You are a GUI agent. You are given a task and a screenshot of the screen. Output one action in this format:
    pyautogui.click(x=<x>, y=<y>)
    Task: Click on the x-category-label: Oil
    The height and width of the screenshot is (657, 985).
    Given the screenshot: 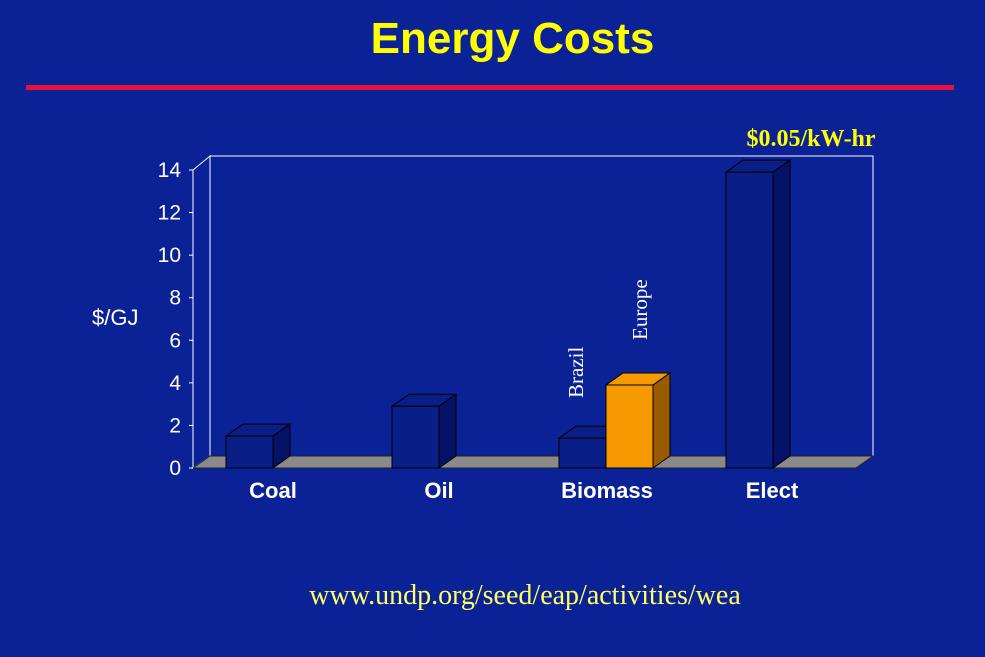 What is the action you would take?
    pyautogui.click(x=438, y=490)
    